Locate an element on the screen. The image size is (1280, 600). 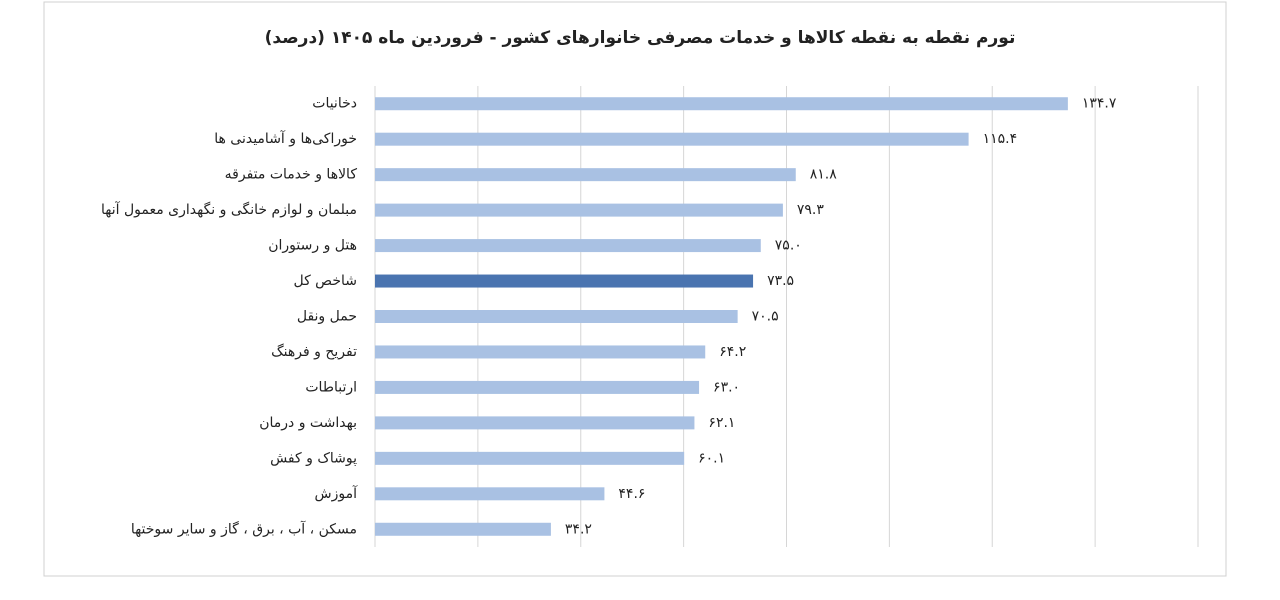
category-label: پوشاک و کفش is located at coordinates (313, 458).